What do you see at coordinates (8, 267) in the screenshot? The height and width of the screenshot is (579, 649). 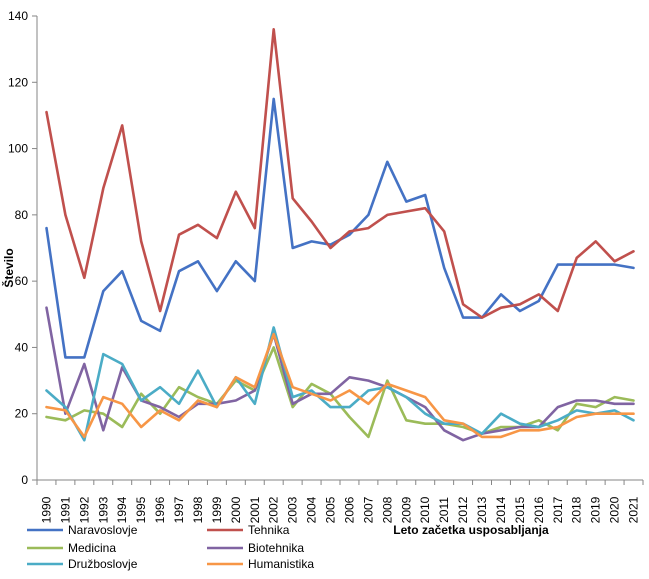 I see `y-axis-label: Število` at bounding box center [8, 267].